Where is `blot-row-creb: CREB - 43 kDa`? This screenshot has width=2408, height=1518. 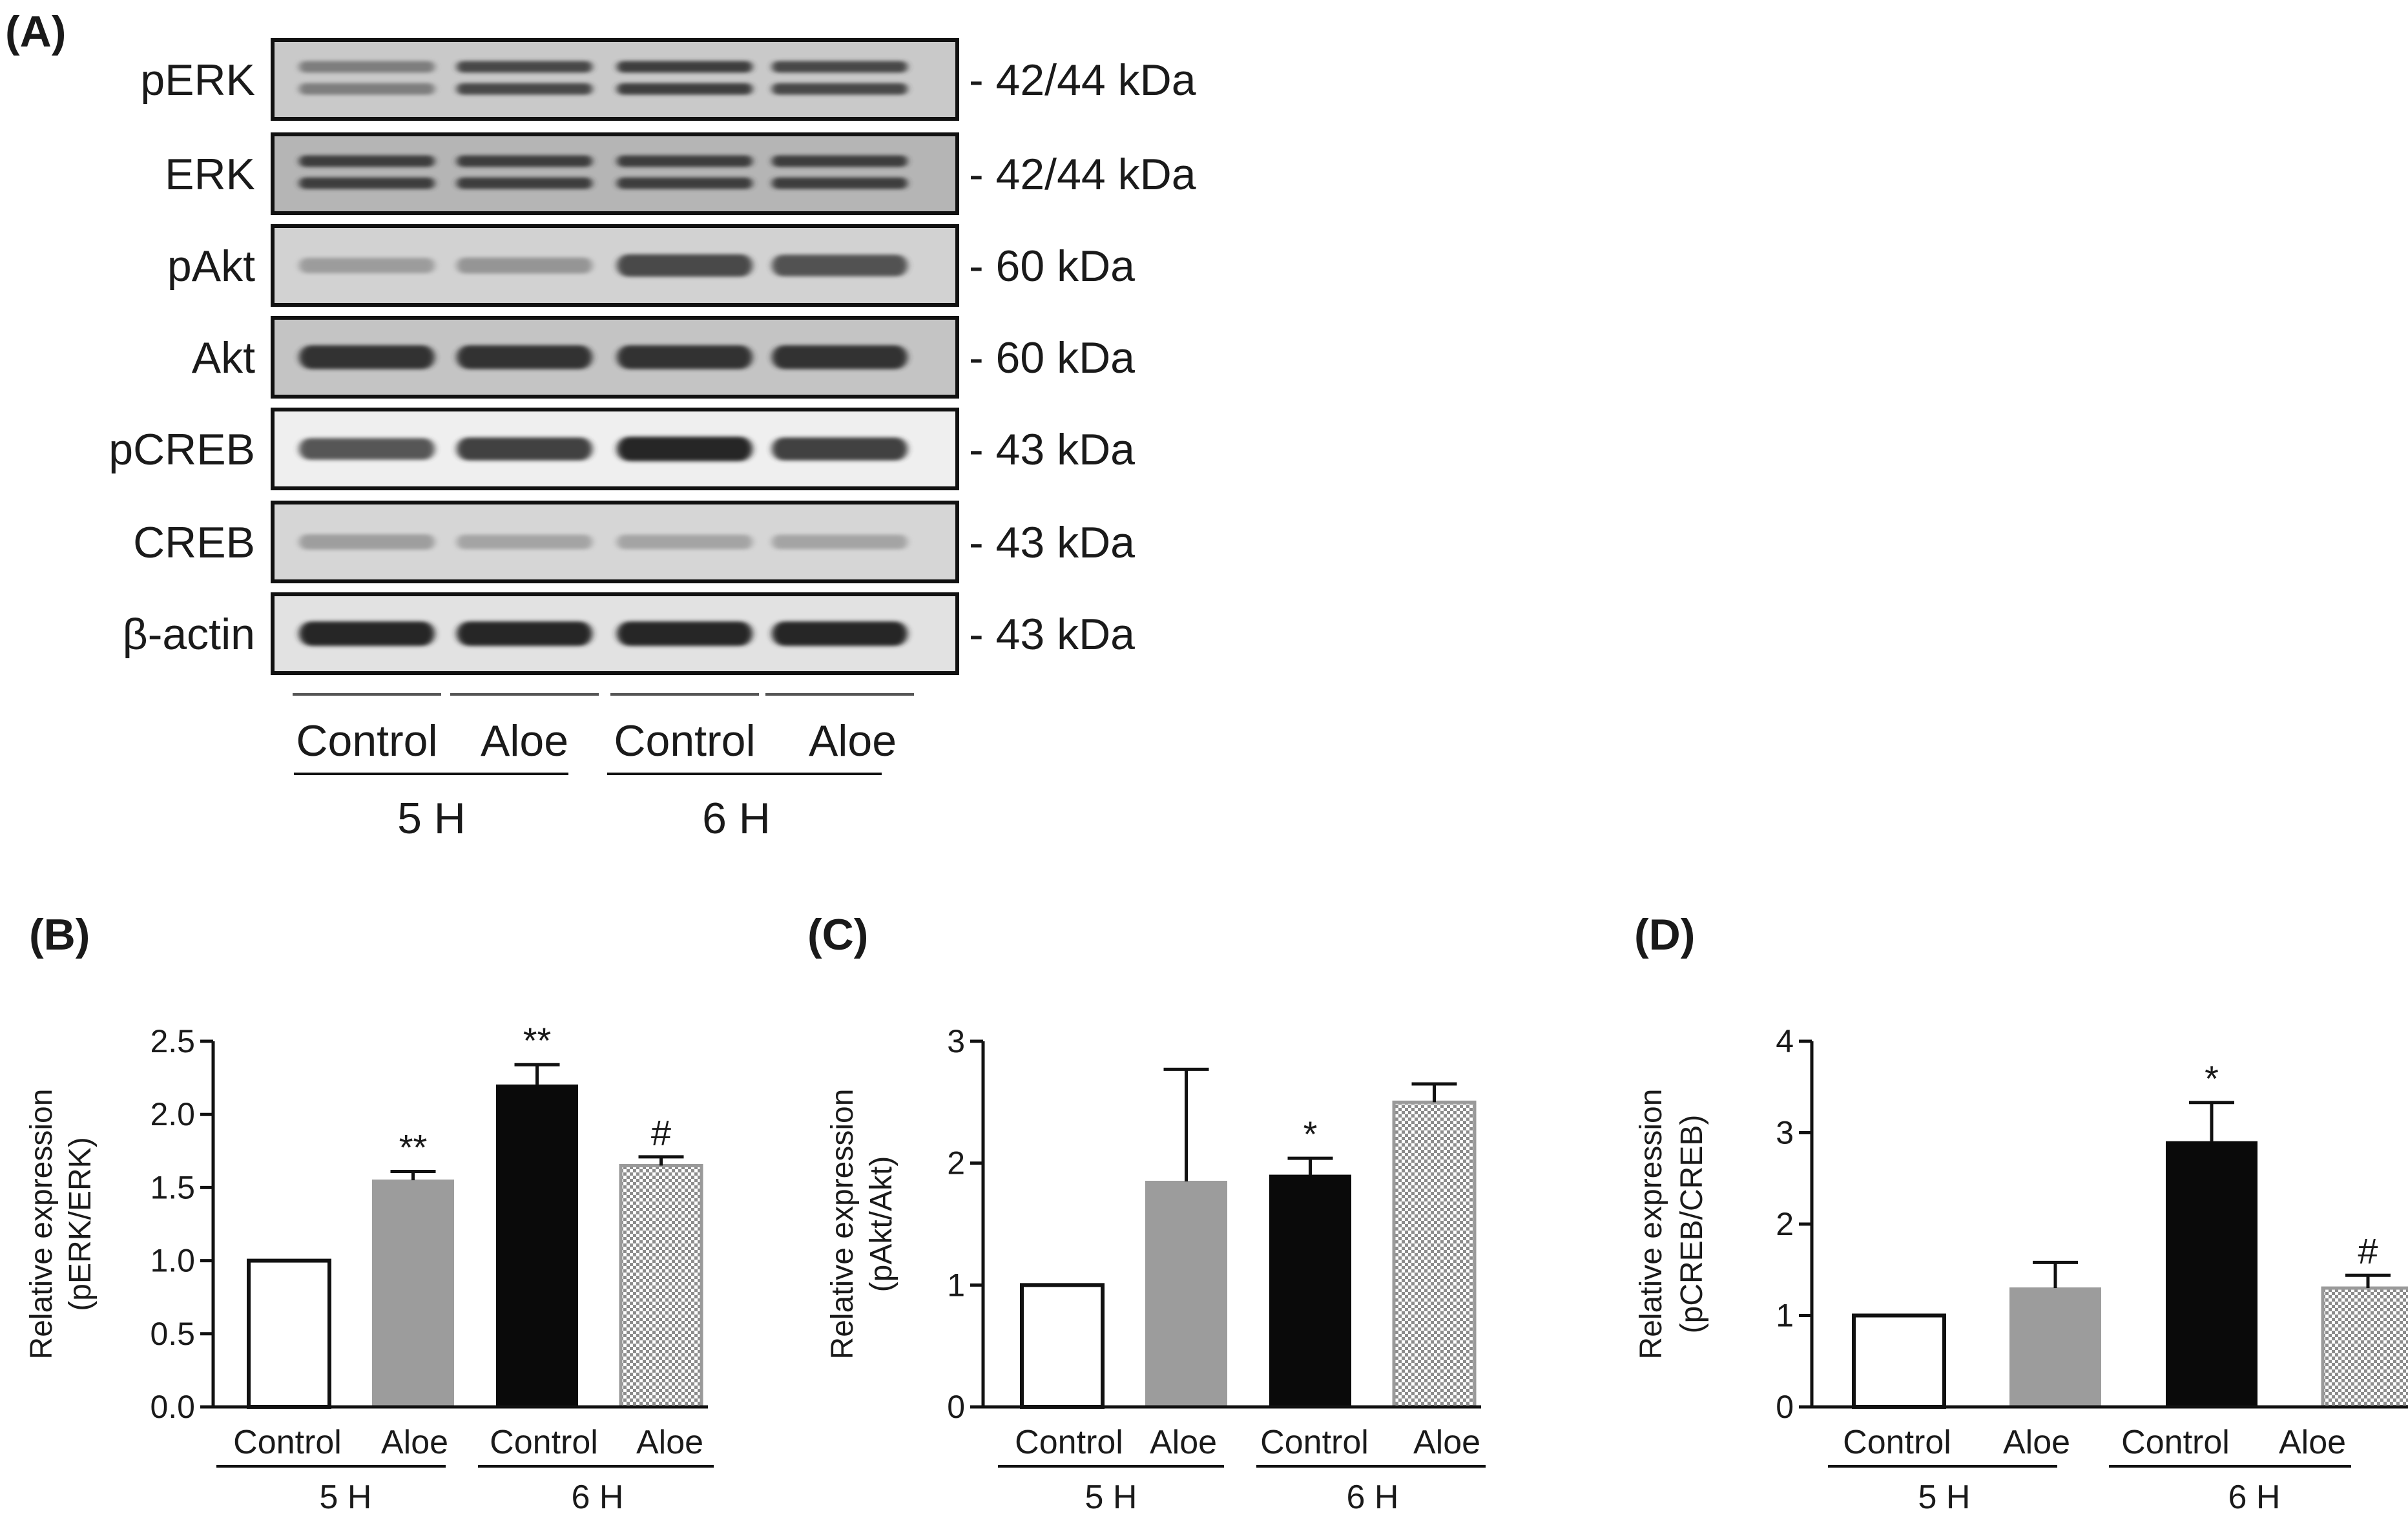 blot-row-creb: CREB - 43 kDa is located at coordinates (634, 542).